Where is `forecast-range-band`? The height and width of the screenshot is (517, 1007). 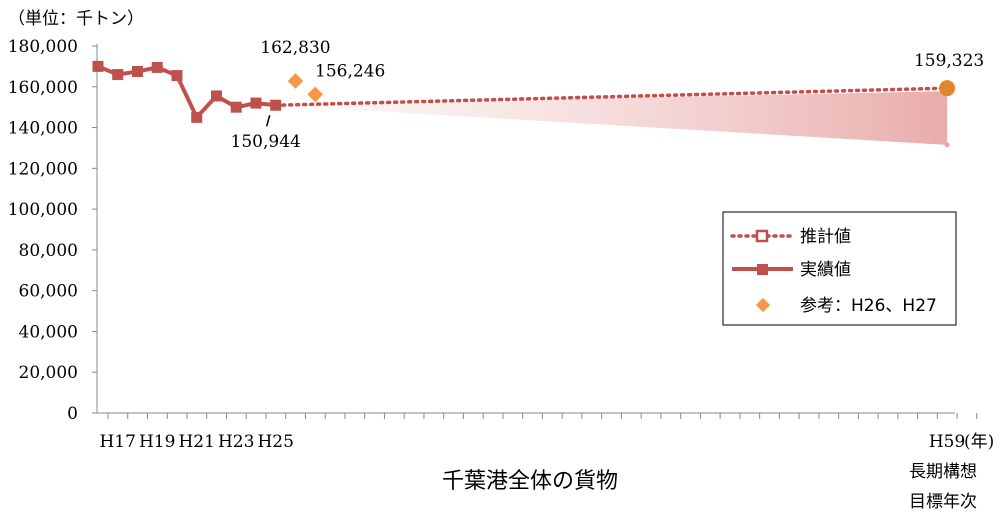
forecast-range-band is located at coordinates (611, 118).